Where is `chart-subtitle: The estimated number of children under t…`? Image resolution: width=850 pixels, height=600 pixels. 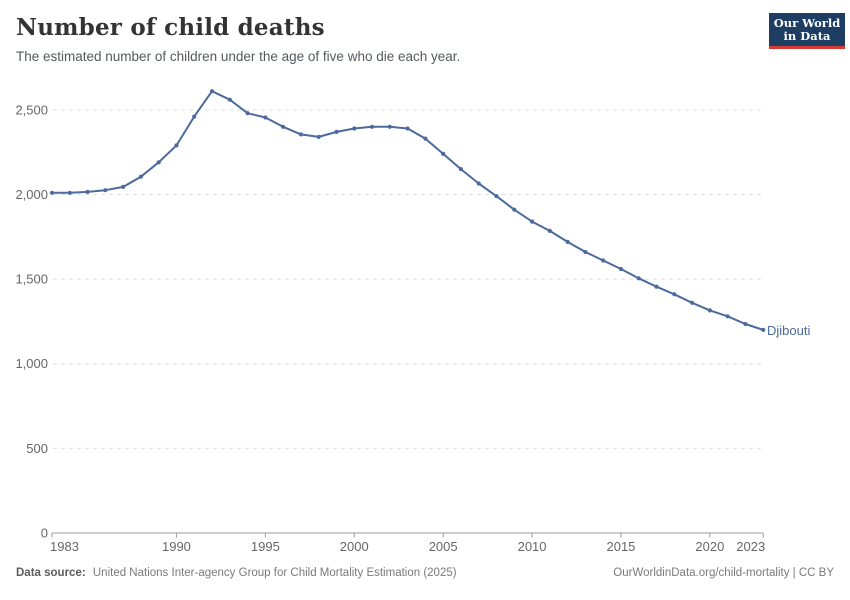
chart-subtitle: The estimated number of children under t… is located at coordinates (238, 56).